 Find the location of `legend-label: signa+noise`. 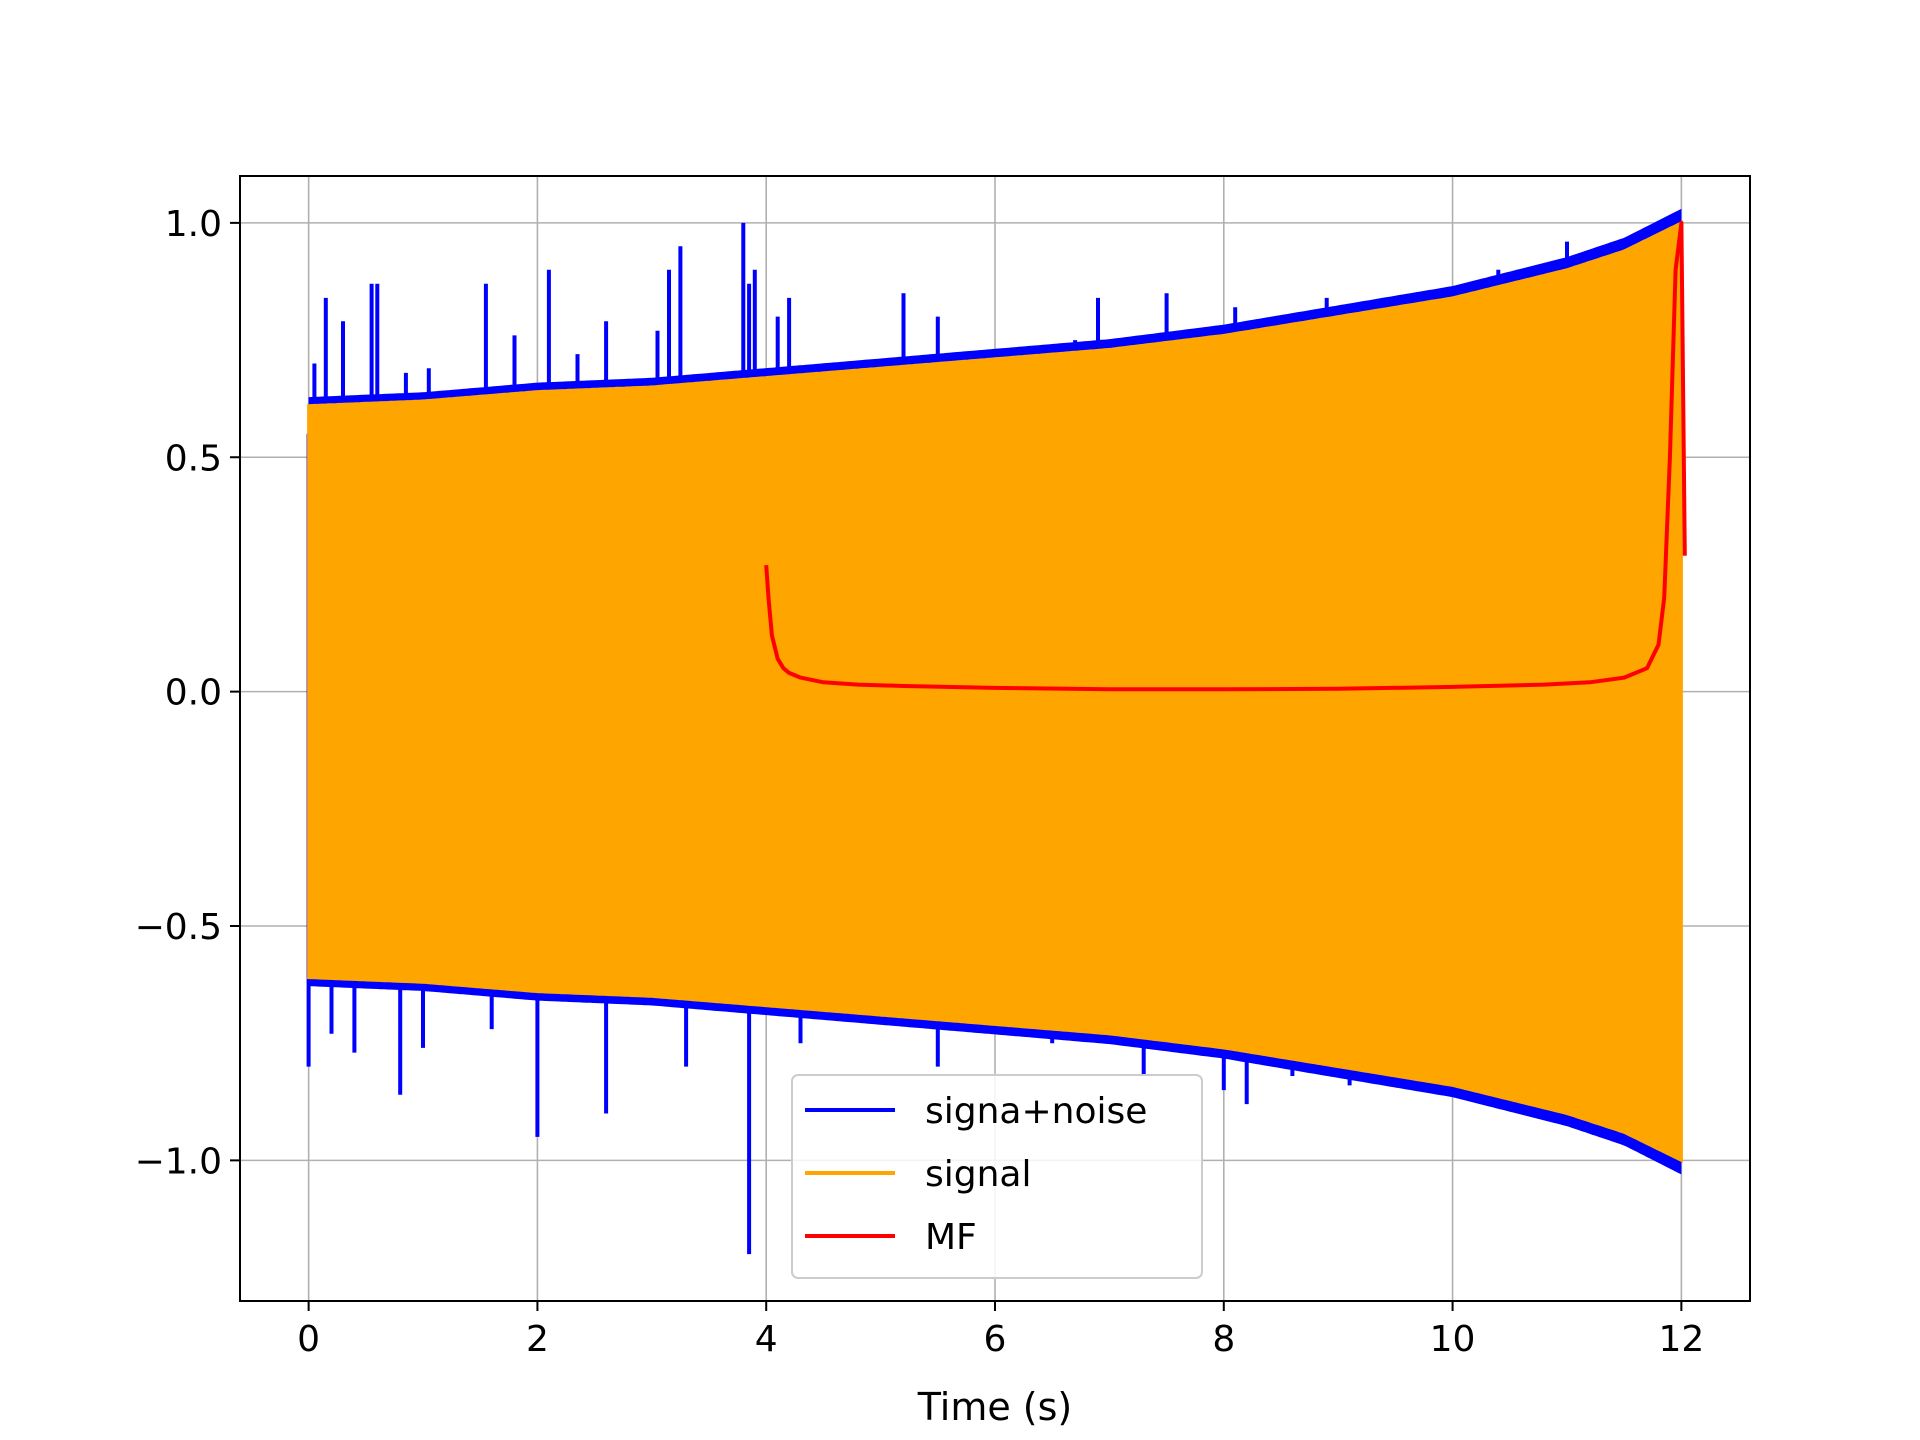

legend-label: signa+noise is located at coordinates (1036, 1111).